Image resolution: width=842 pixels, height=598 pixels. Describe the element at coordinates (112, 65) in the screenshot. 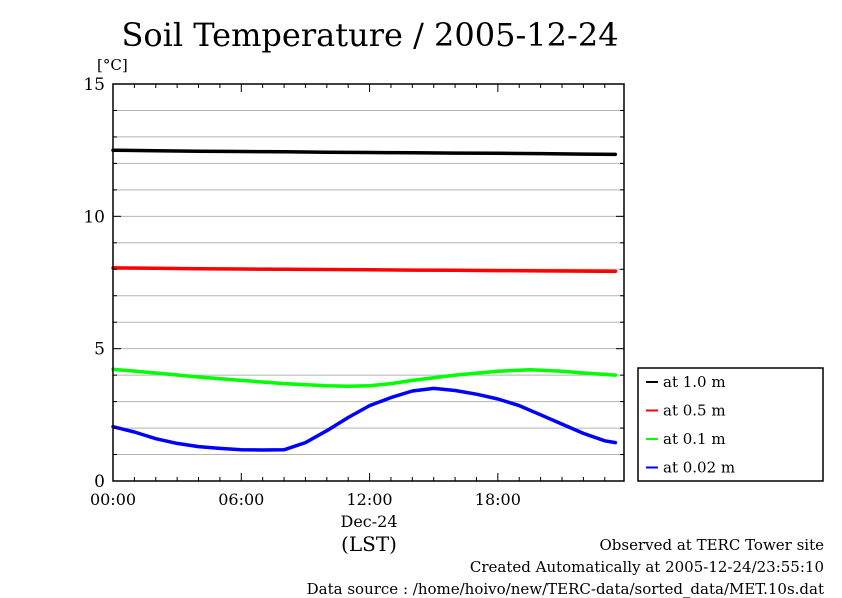

I see `y-axis-label: [°C]` at that location.